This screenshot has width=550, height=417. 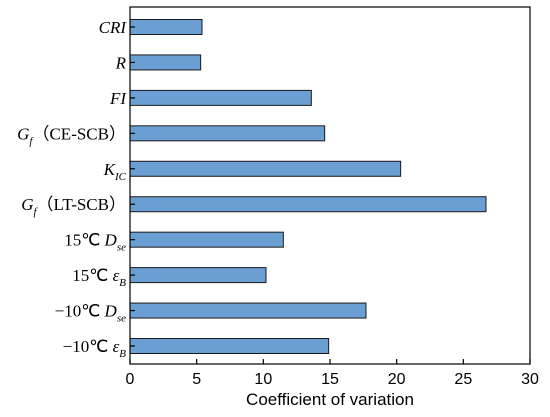 What do you see at coordinates (130, 379) in the screenshot?
I see `x-tick-label: 0` at bounding box center [130, 379].